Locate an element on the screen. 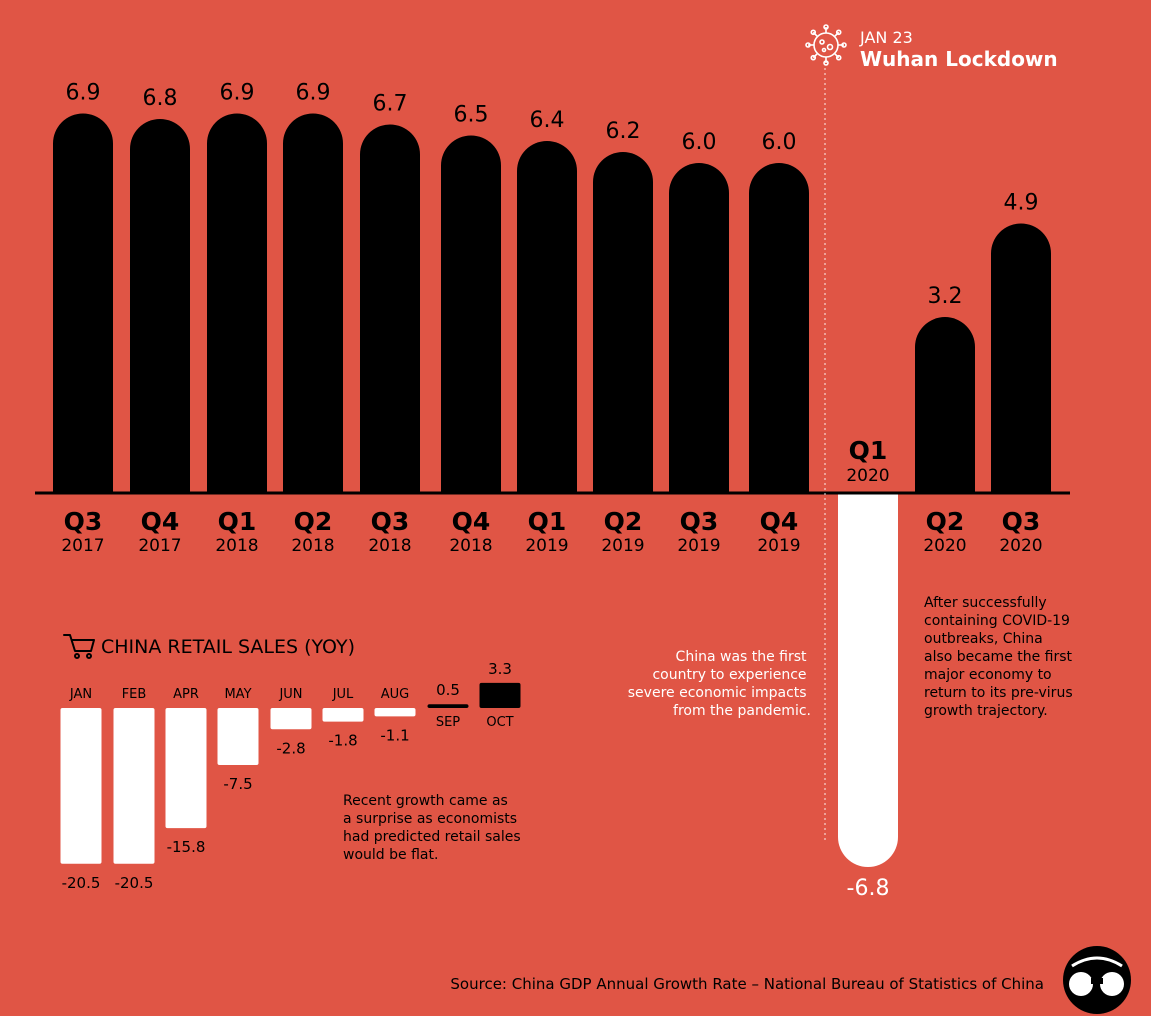  gdp-bar-value: 6.4 is located at coordinates (547, 120).